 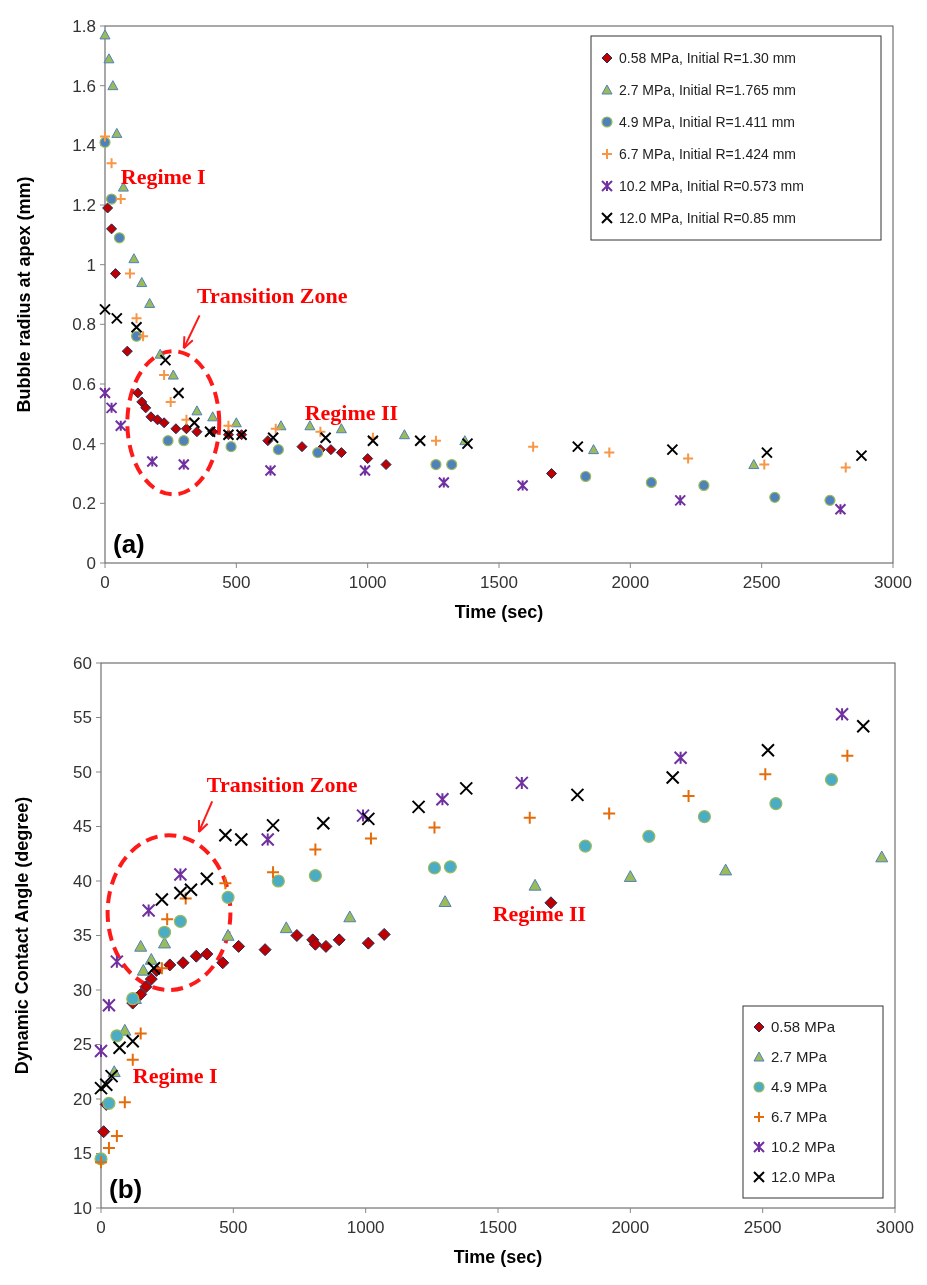 I want to click on legend-label: 2.7 MPa, Initial R=1.765 mm, so click(x=708, y=89).